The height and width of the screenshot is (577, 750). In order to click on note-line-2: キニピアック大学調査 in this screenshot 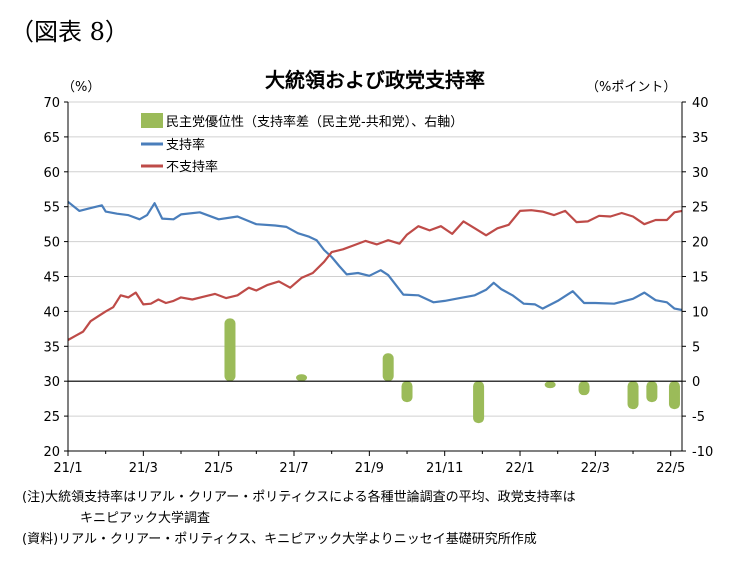, I will do `click(145, 518)`.